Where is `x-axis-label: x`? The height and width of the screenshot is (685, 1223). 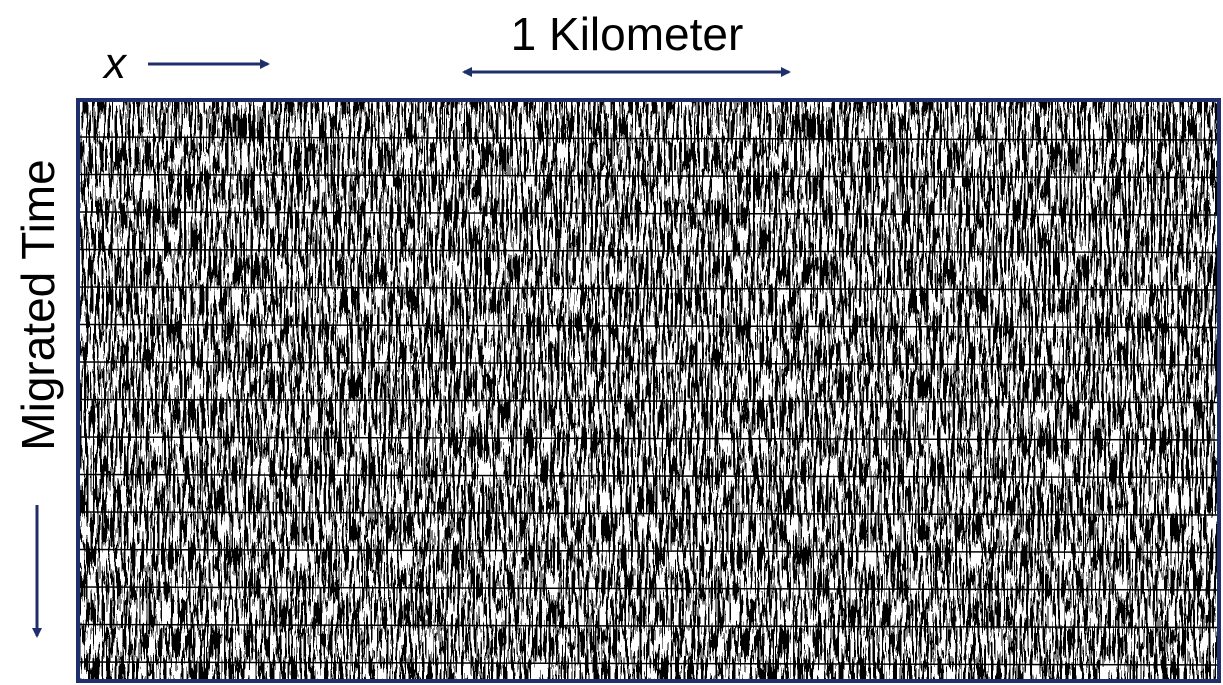 x-axis-label: x is located at coordinates (115, 63).